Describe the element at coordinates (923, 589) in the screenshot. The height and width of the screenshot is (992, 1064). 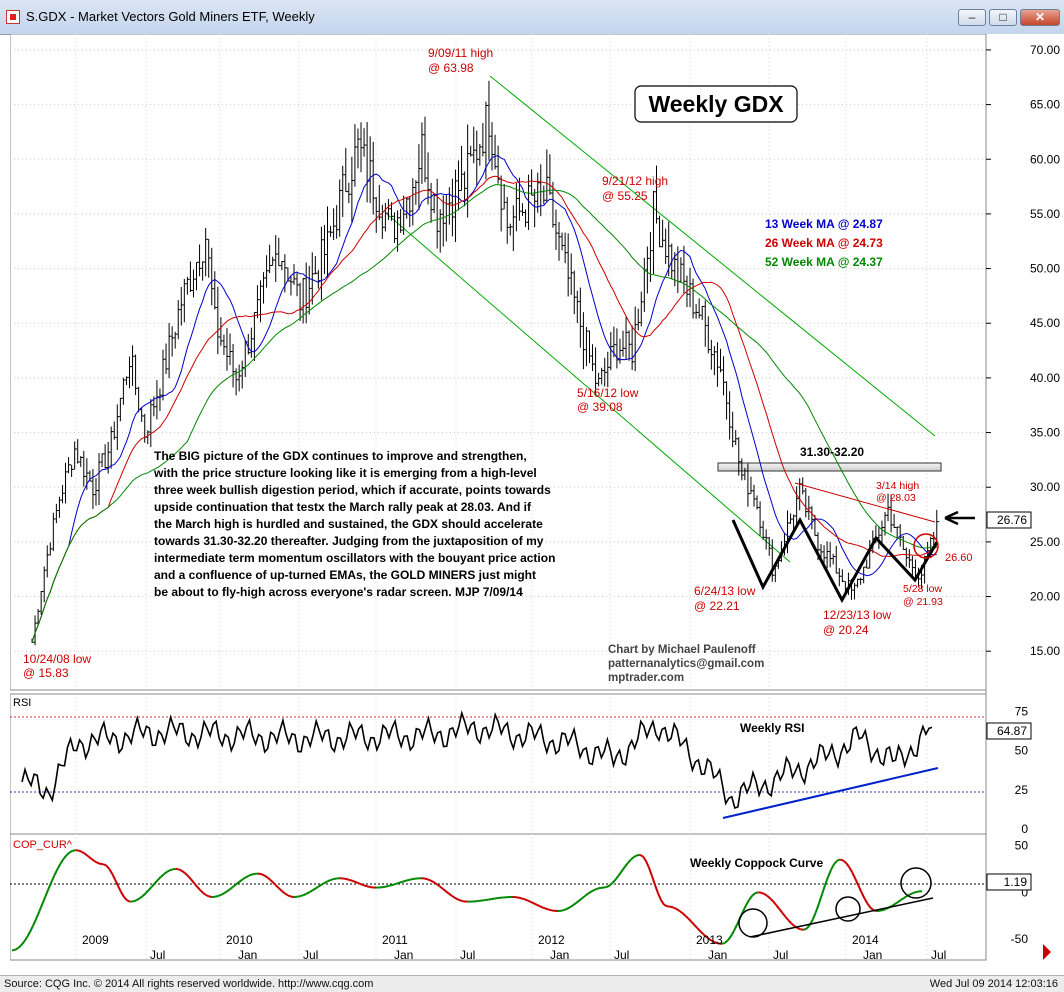
I see `annotation-low-2014-l1: 5/28 low` at that location.